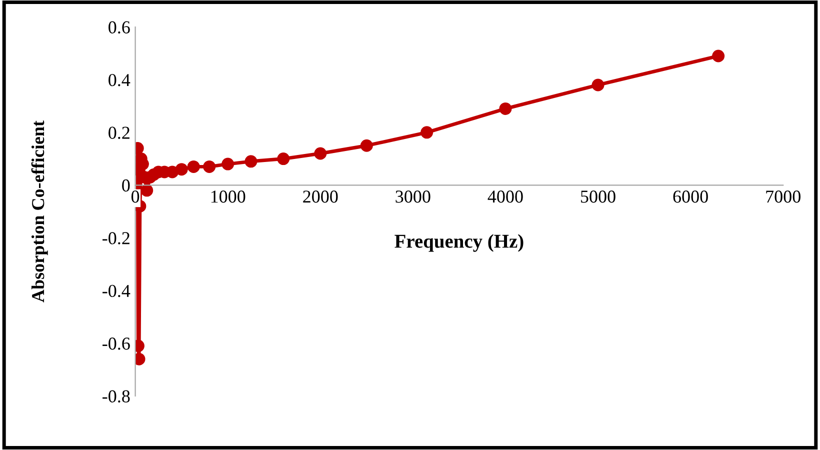 The width and height of the screenshot is (820, 450). I want to click on x-tick-label: 2000, so click(320, 196).